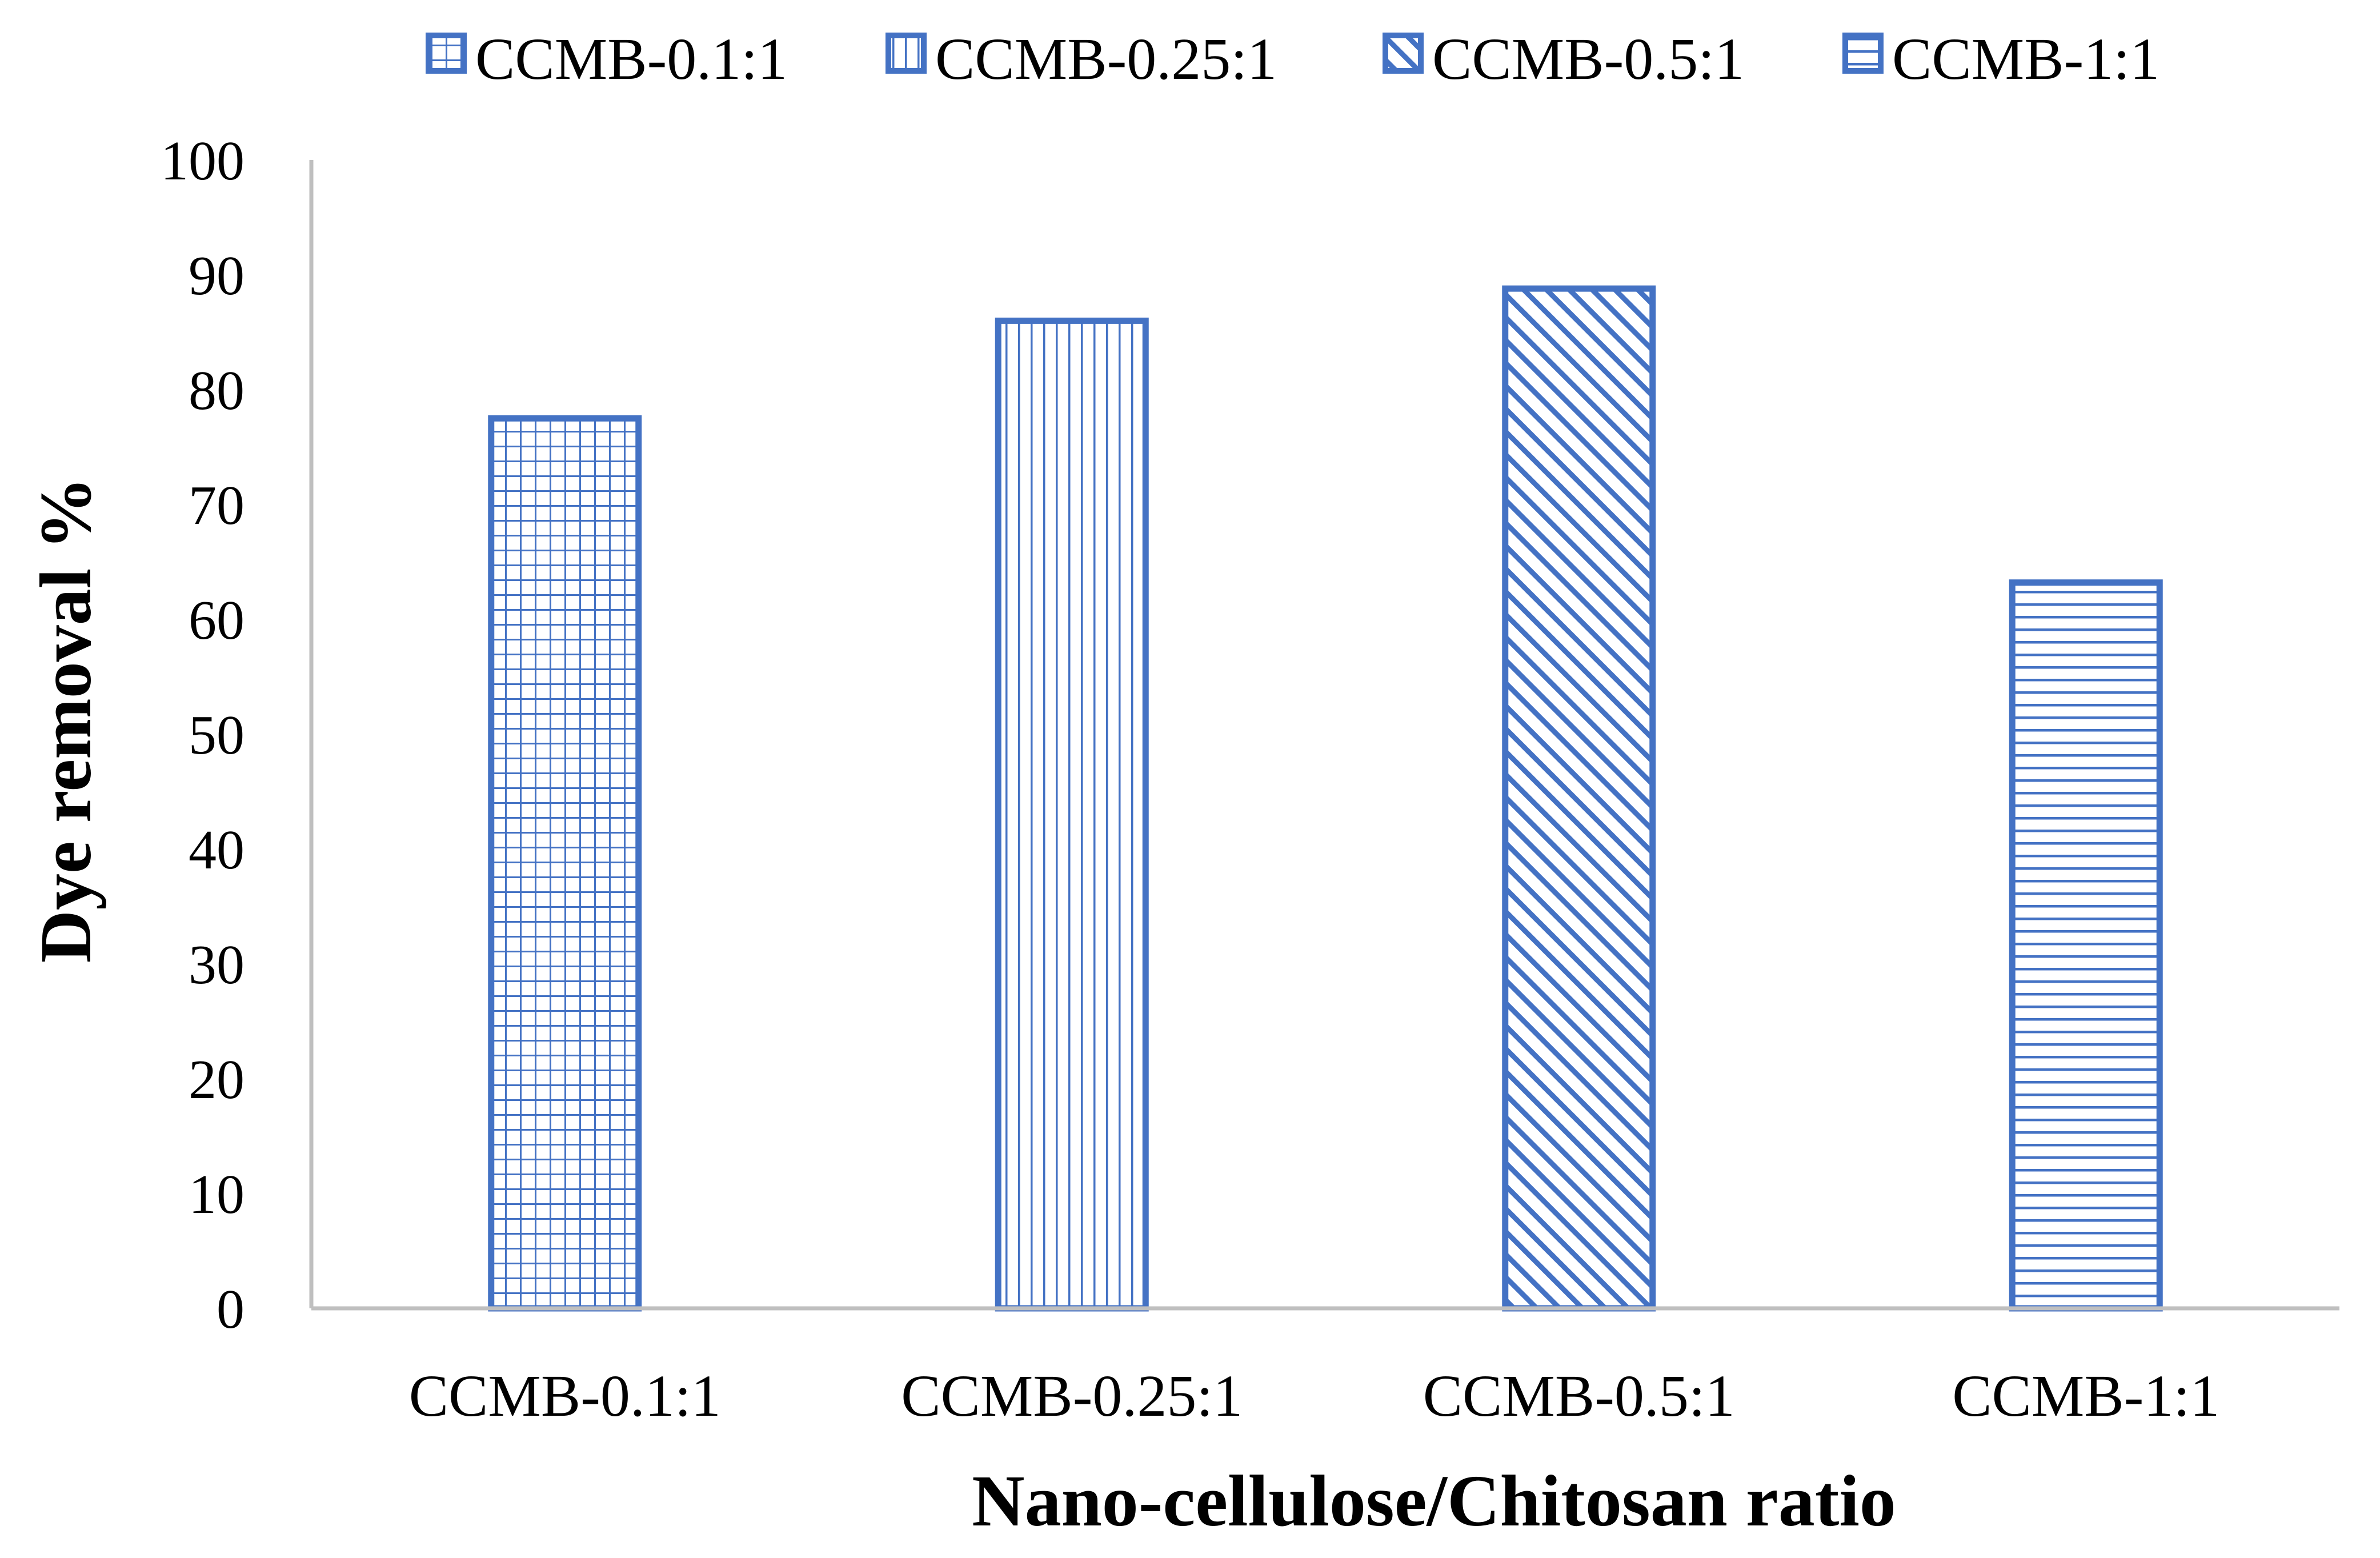 This screenshot has width=2380, height=1558. What do you see at coordinates (217, 735) in the screenshot?
I see `y-tick-label: 50` at bounding box center [217, 735].